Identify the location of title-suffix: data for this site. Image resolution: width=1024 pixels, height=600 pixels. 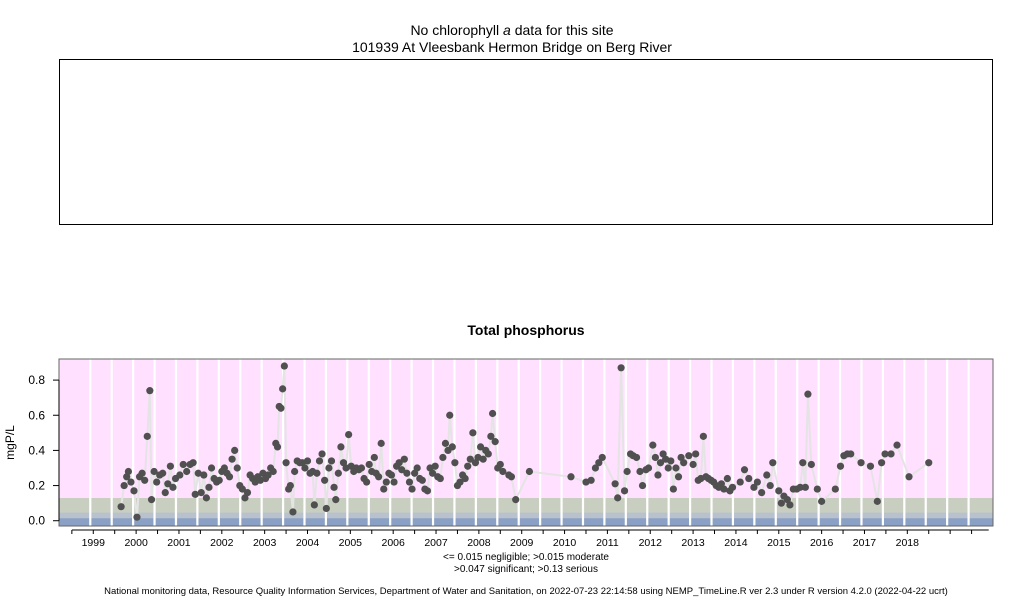
(562, 30).